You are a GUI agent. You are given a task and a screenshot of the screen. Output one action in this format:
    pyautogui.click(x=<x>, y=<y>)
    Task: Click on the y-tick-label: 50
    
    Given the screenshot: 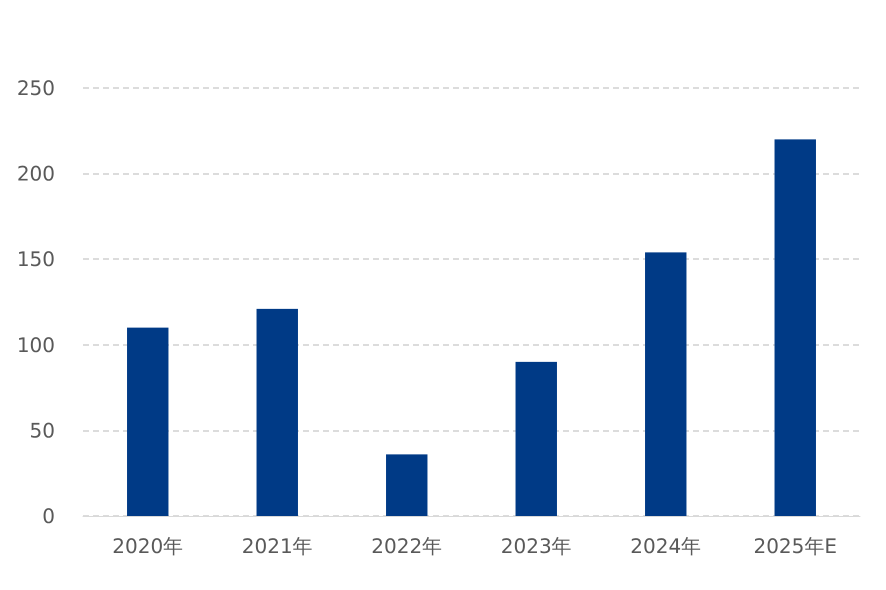 What is the action you would take?
    pyautogui.click(x=42, y=430)
    